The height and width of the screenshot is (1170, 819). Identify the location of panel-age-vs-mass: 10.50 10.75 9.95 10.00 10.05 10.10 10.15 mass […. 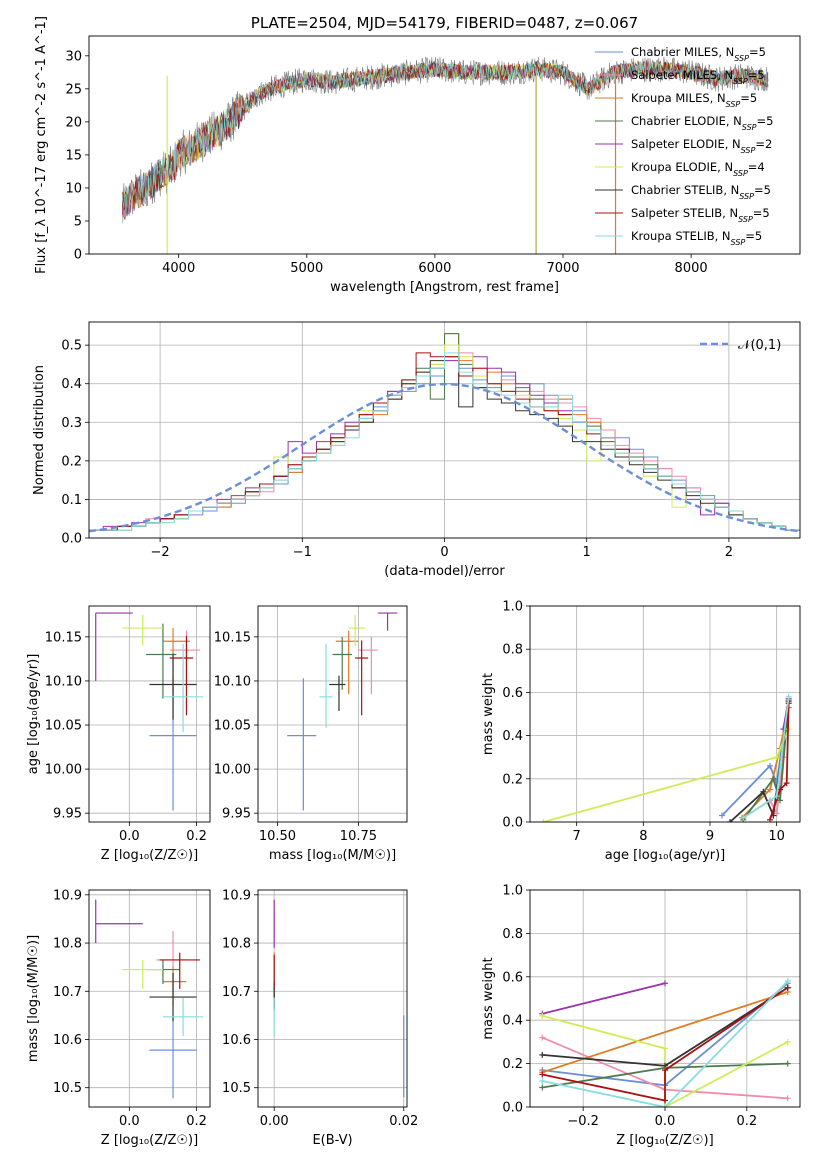
(311, 734).